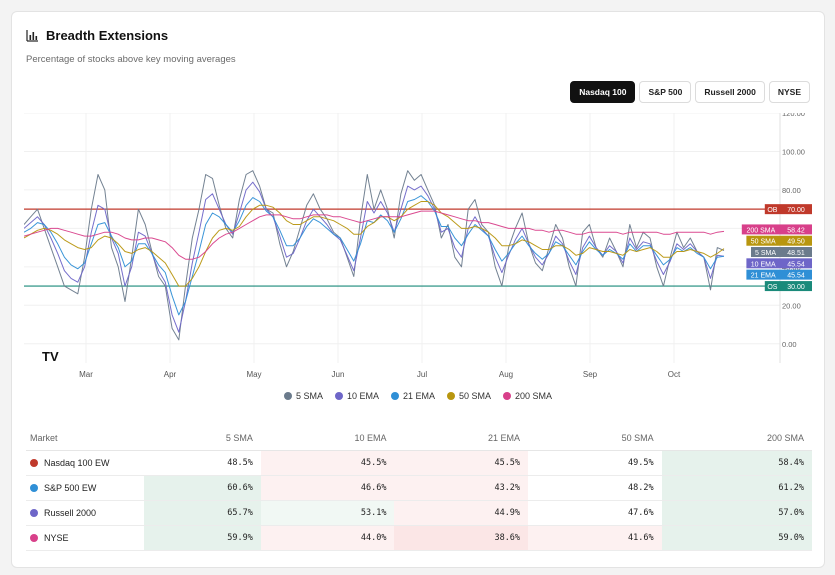  What do you see at coordinates (56, 537) in the screenshot?
I see `market-name: NYSE` at bounding box center [56, 537].